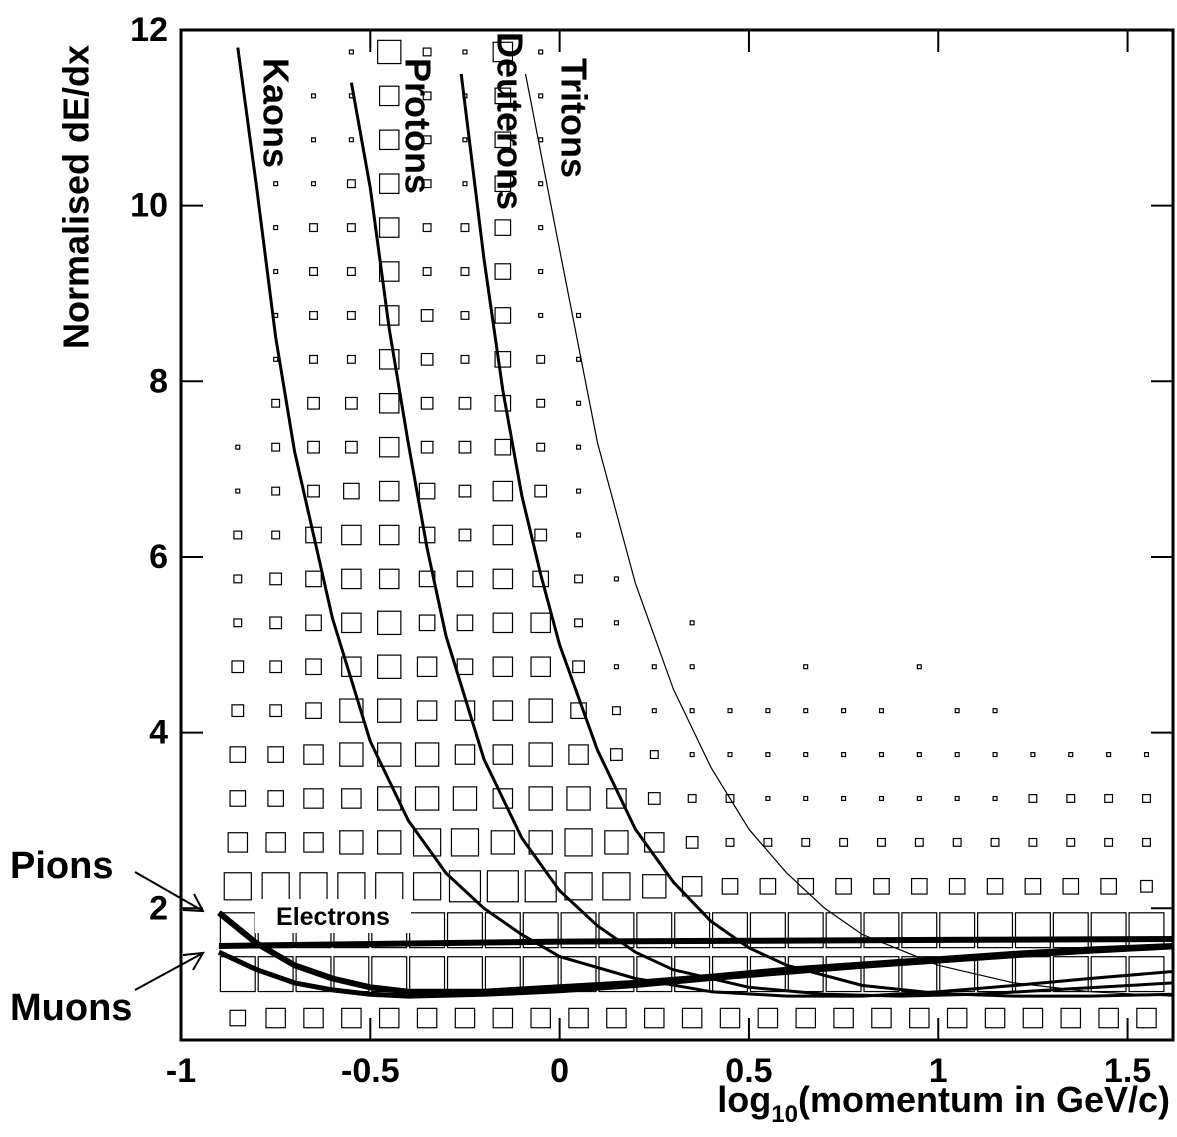  What do you see at coordinates (158, 557) in the screenshot?
I see `y-tick-label: 6` at bounding box center [158, 557].